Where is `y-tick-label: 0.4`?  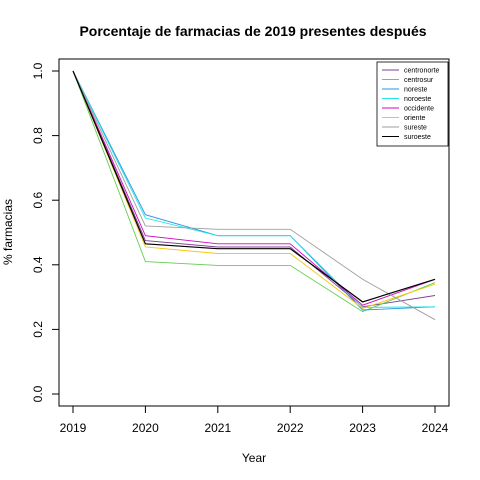
y-tick-label: 0.4 is located at coordinates (38, 264).